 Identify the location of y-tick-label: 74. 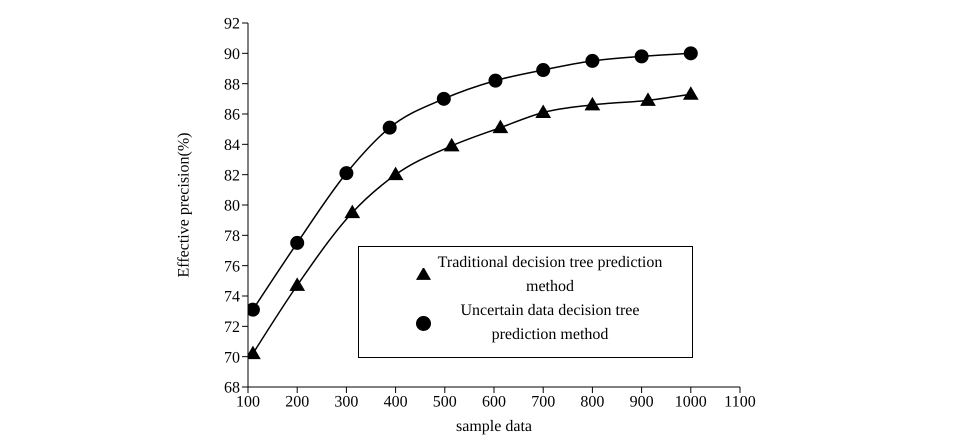
(232, 297).